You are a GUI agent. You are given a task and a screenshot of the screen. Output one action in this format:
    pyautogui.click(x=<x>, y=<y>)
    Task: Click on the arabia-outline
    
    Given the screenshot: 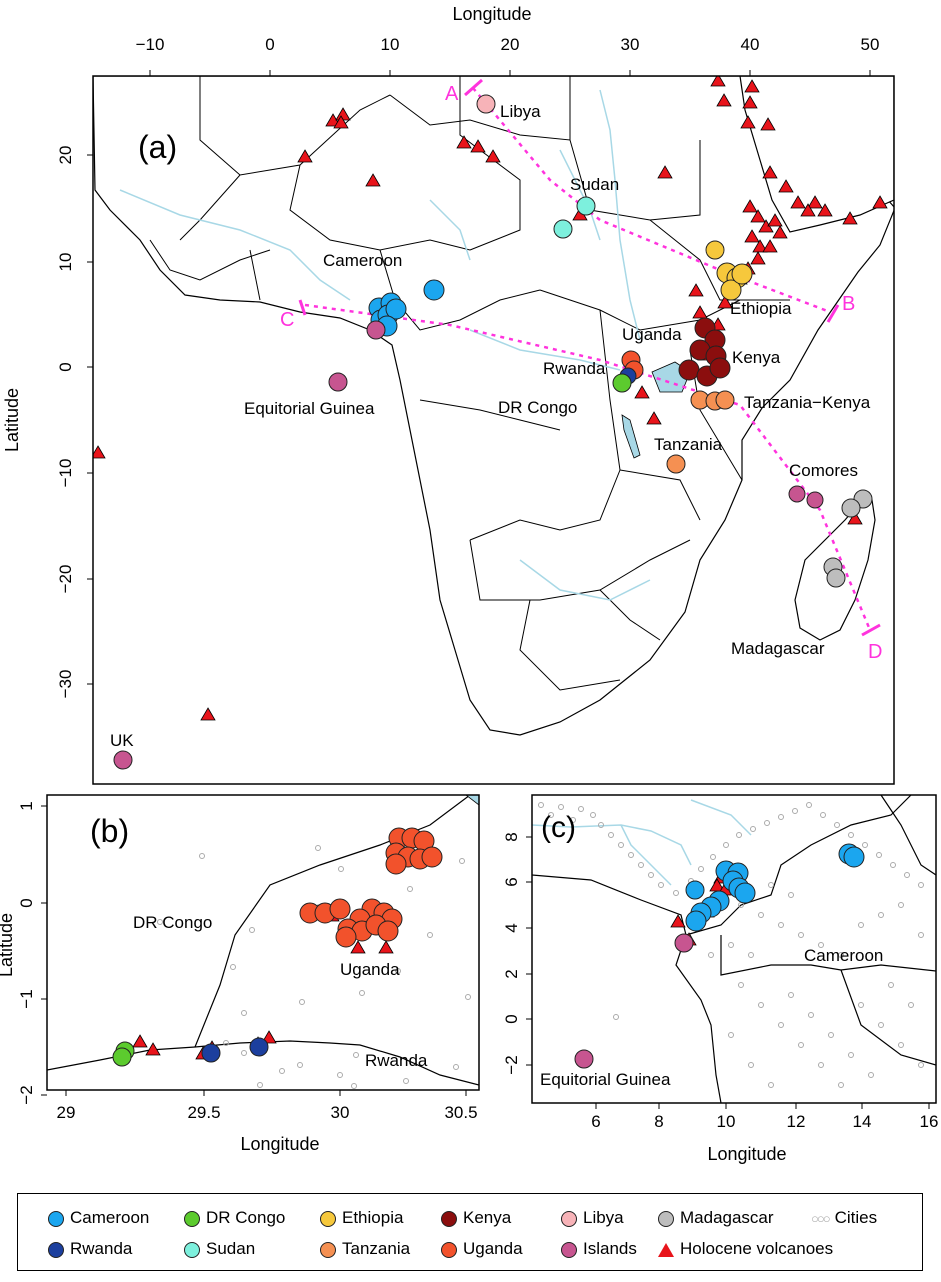 What is the action you would take?
    pyautogui.click(x=816, y=154)
    